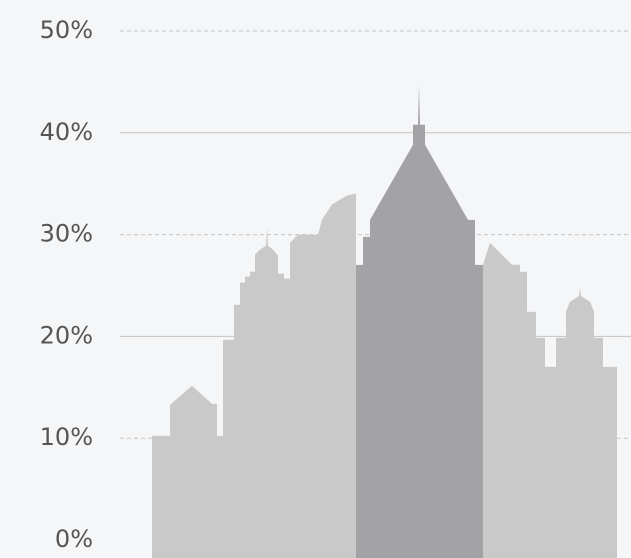 This screenshot has width=631, height=558. Describe the element at coordinates (66, 234) in the screenshot. I see `y-tick-label: 30%` at that location.